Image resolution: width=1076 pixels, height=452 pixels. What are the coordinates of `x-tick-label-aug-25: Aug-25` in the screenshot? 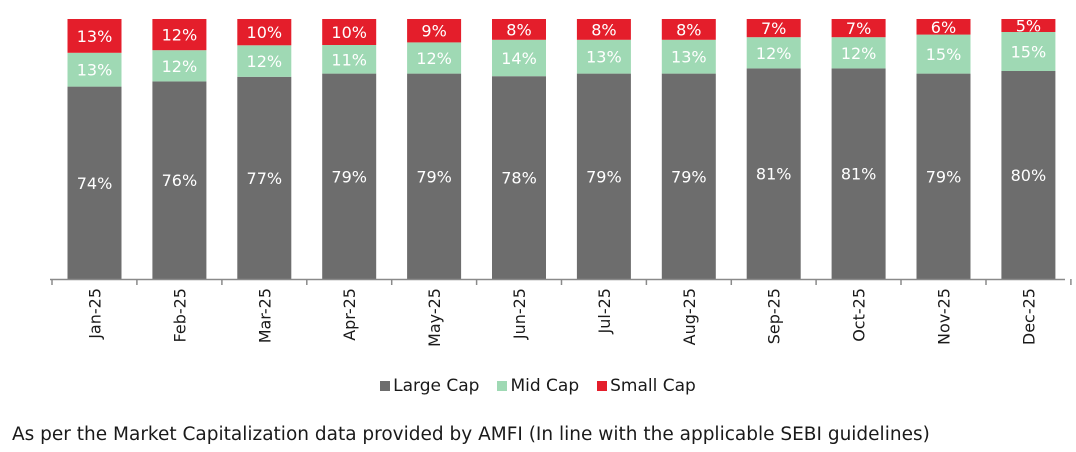 It's located at (689, 316).